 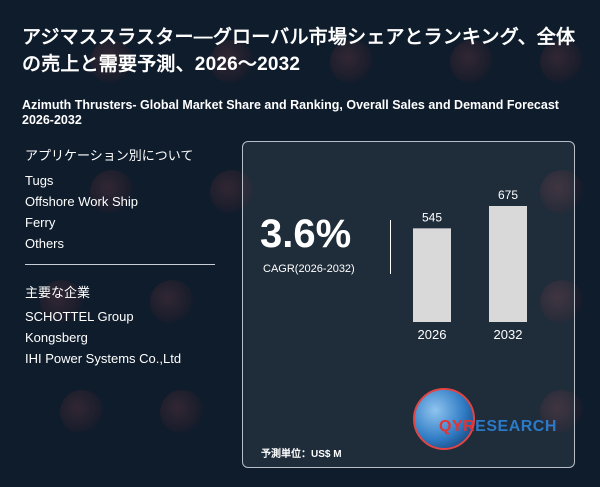 I want to click on companies-heading: 主要な企業, so click(x=58, y=292).